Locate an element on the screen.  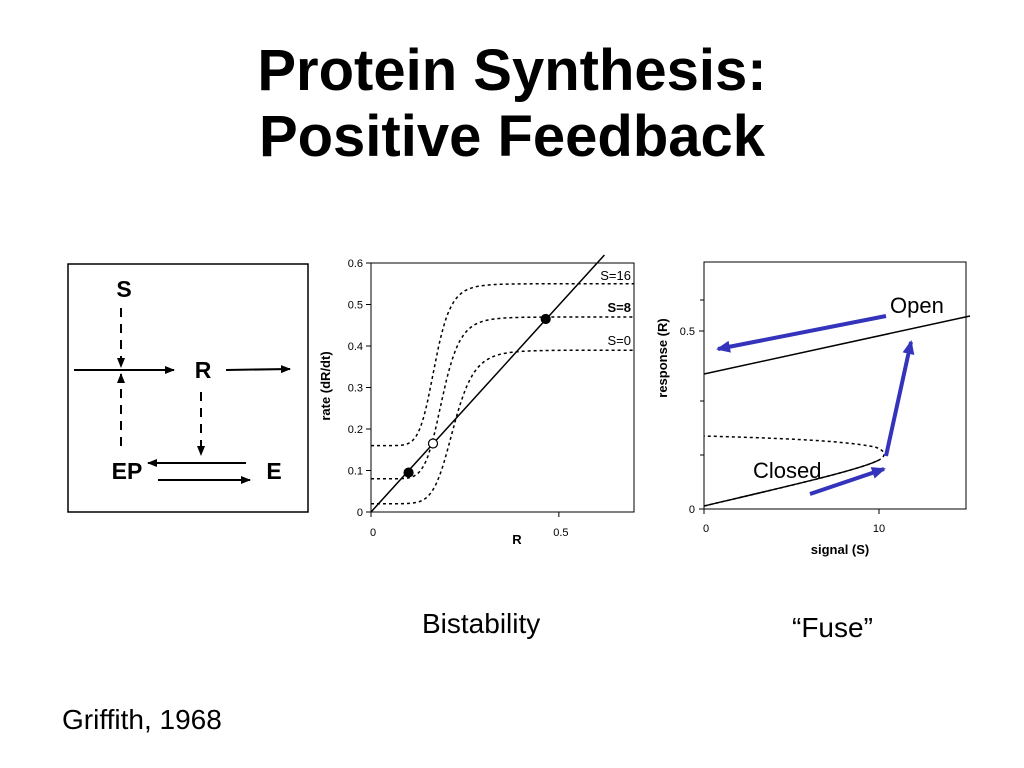
chart1-y-tick-label: 0.4 is located at coordinates (355, 347).